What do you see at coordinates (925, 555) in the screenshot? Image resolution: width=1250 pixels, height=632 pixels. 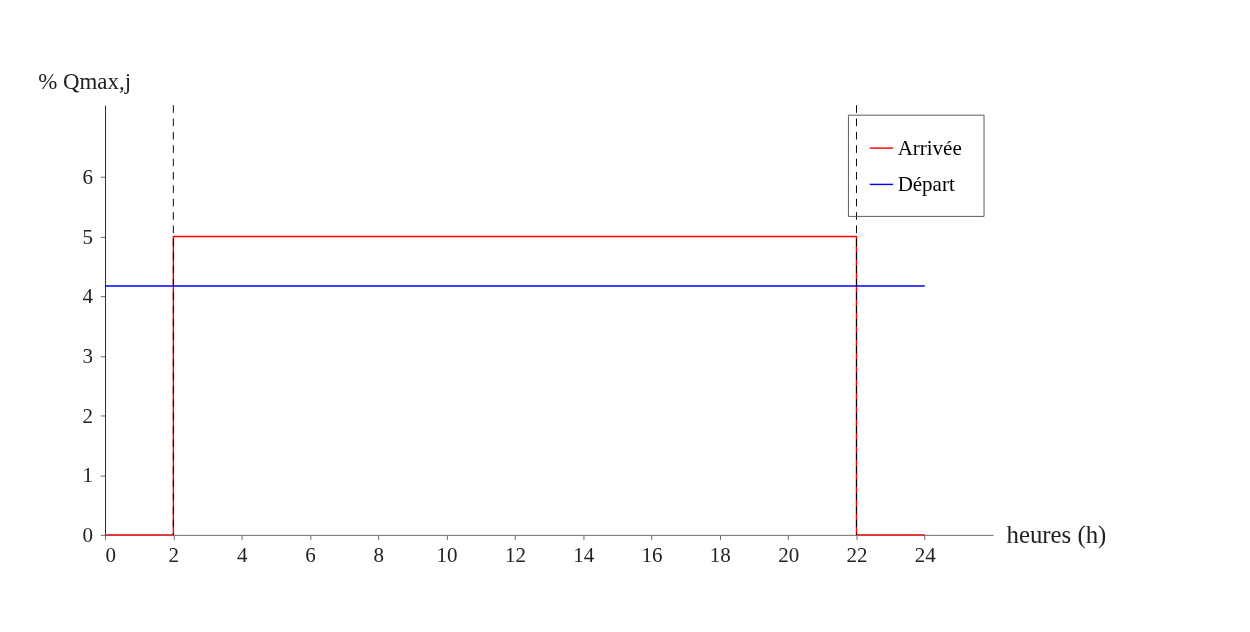 I see `x-tick-label: 24` at bounding box center [925, 555].